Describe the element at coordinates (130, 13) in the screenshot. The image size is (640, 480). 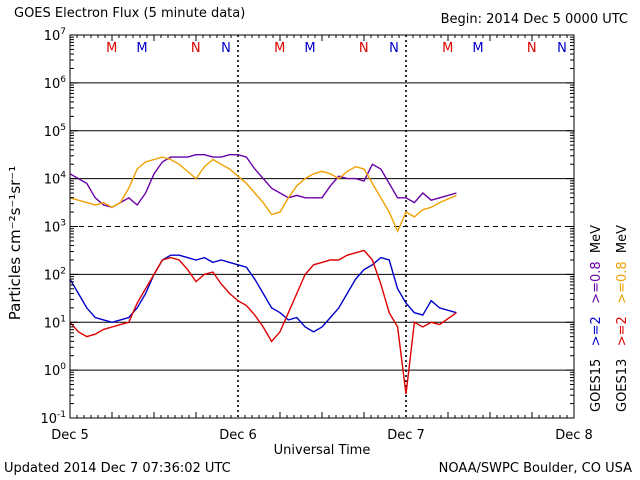
I see `chart-title: GOES Electron Flux (5 minute data)` at that location.